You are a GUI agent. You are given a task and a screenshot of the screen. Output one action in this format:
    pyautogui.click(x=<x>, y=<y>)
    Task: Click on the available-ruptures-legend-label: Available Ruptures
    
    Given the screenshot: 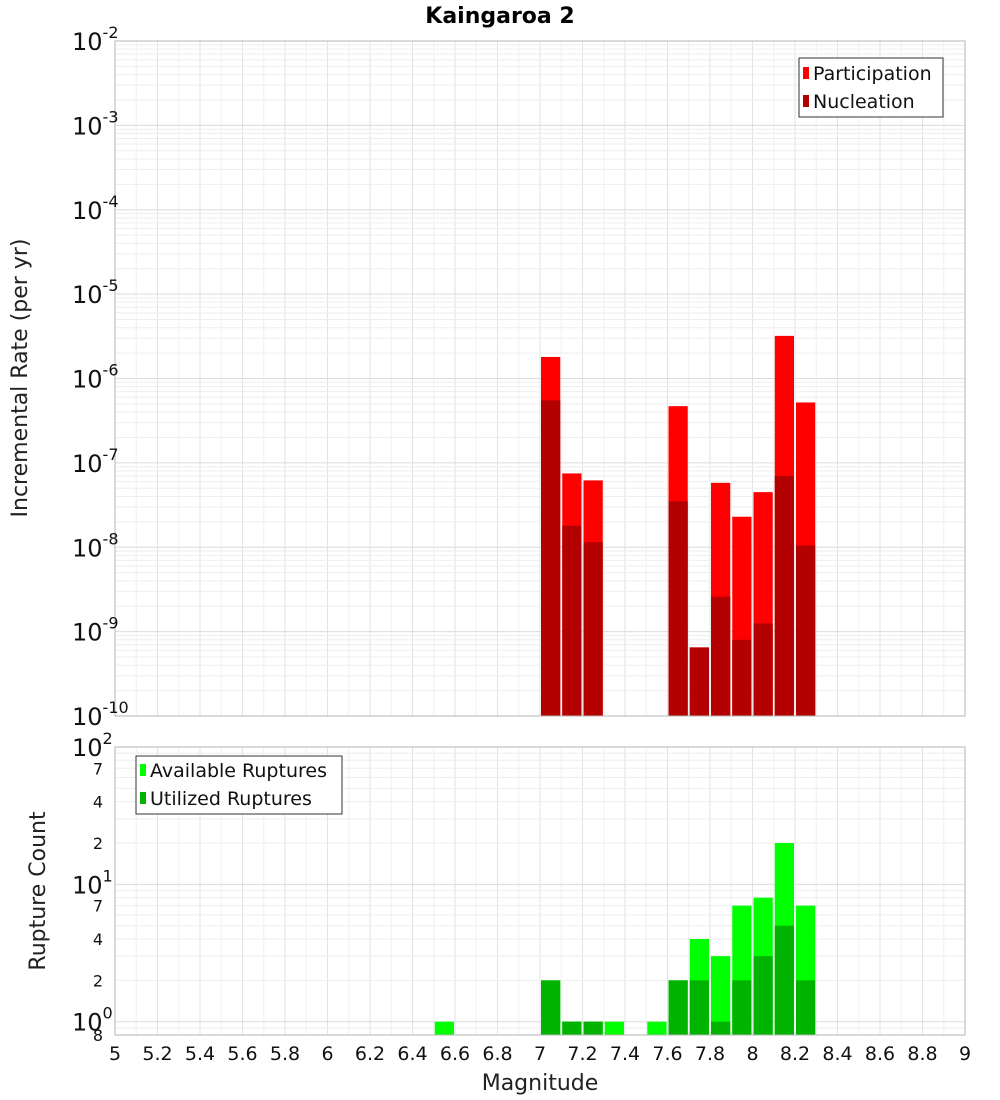 What is the action you would take?
    pyautogui.click(x=238, y=771)
    